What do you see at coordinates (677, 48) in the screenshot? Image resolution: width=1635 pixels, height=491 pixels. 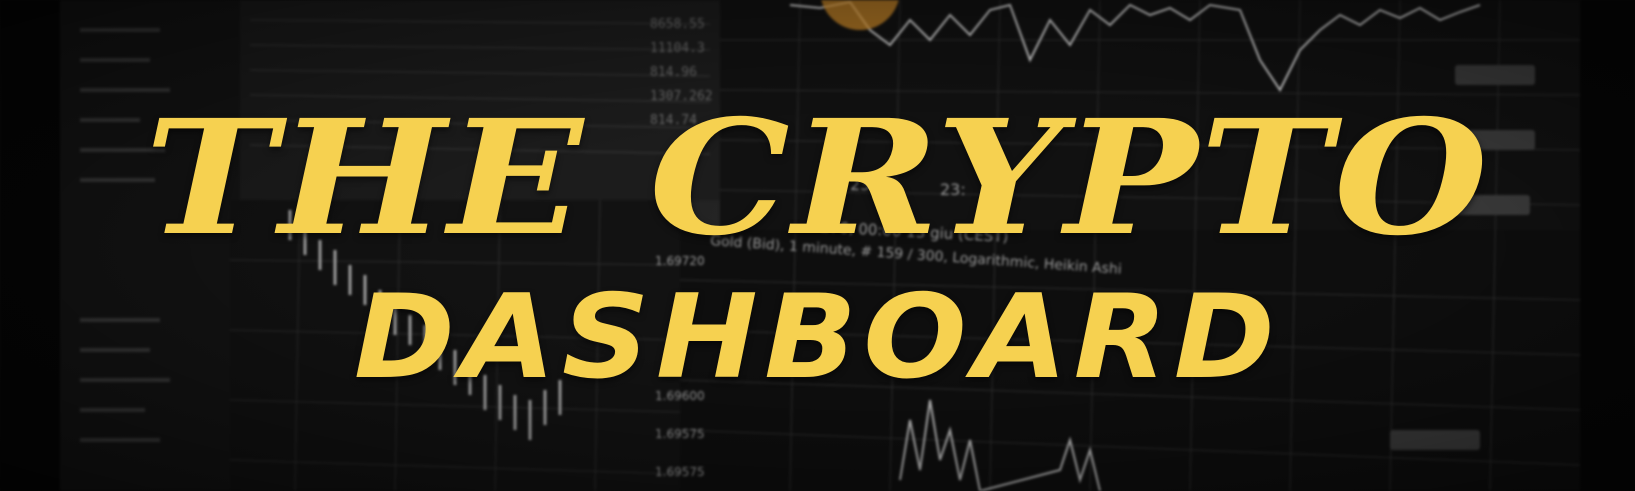 I see `svg-text: 11104.3` at bounding box center [677, 48].